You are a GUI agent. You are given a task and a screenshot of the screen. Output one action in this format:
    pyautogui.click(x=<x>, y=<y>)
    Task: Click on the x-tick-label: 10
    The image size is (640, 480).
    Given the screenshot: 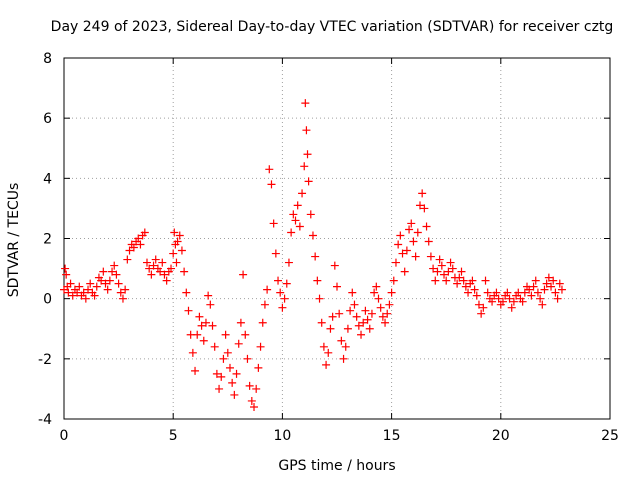 What is the action you would take?
    pyautogui.click(x=282, y=436)
    